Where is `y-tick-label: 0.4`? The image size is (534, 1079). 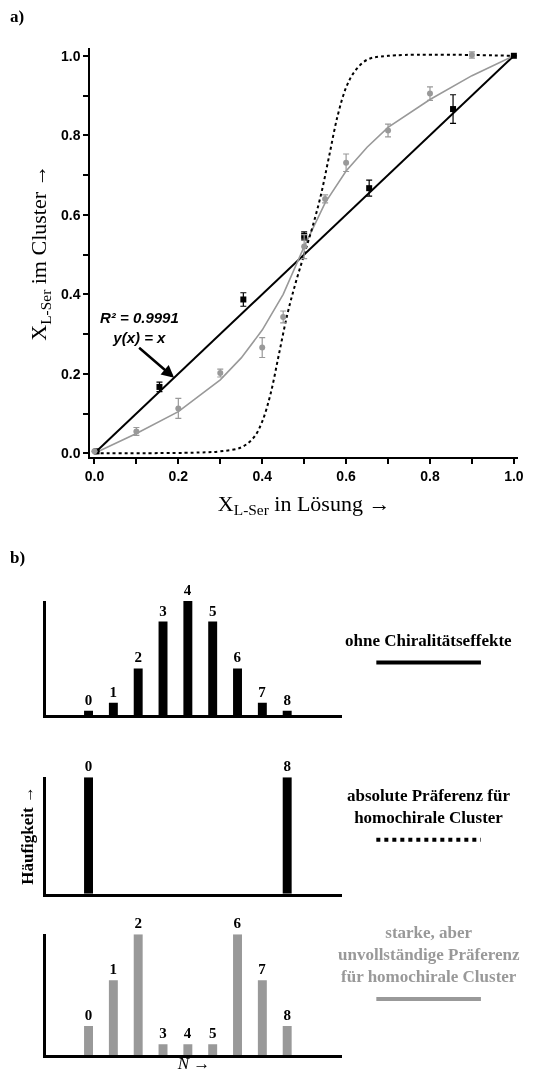 y-tick-label: 0.4 is located at coordinates (70, 294).